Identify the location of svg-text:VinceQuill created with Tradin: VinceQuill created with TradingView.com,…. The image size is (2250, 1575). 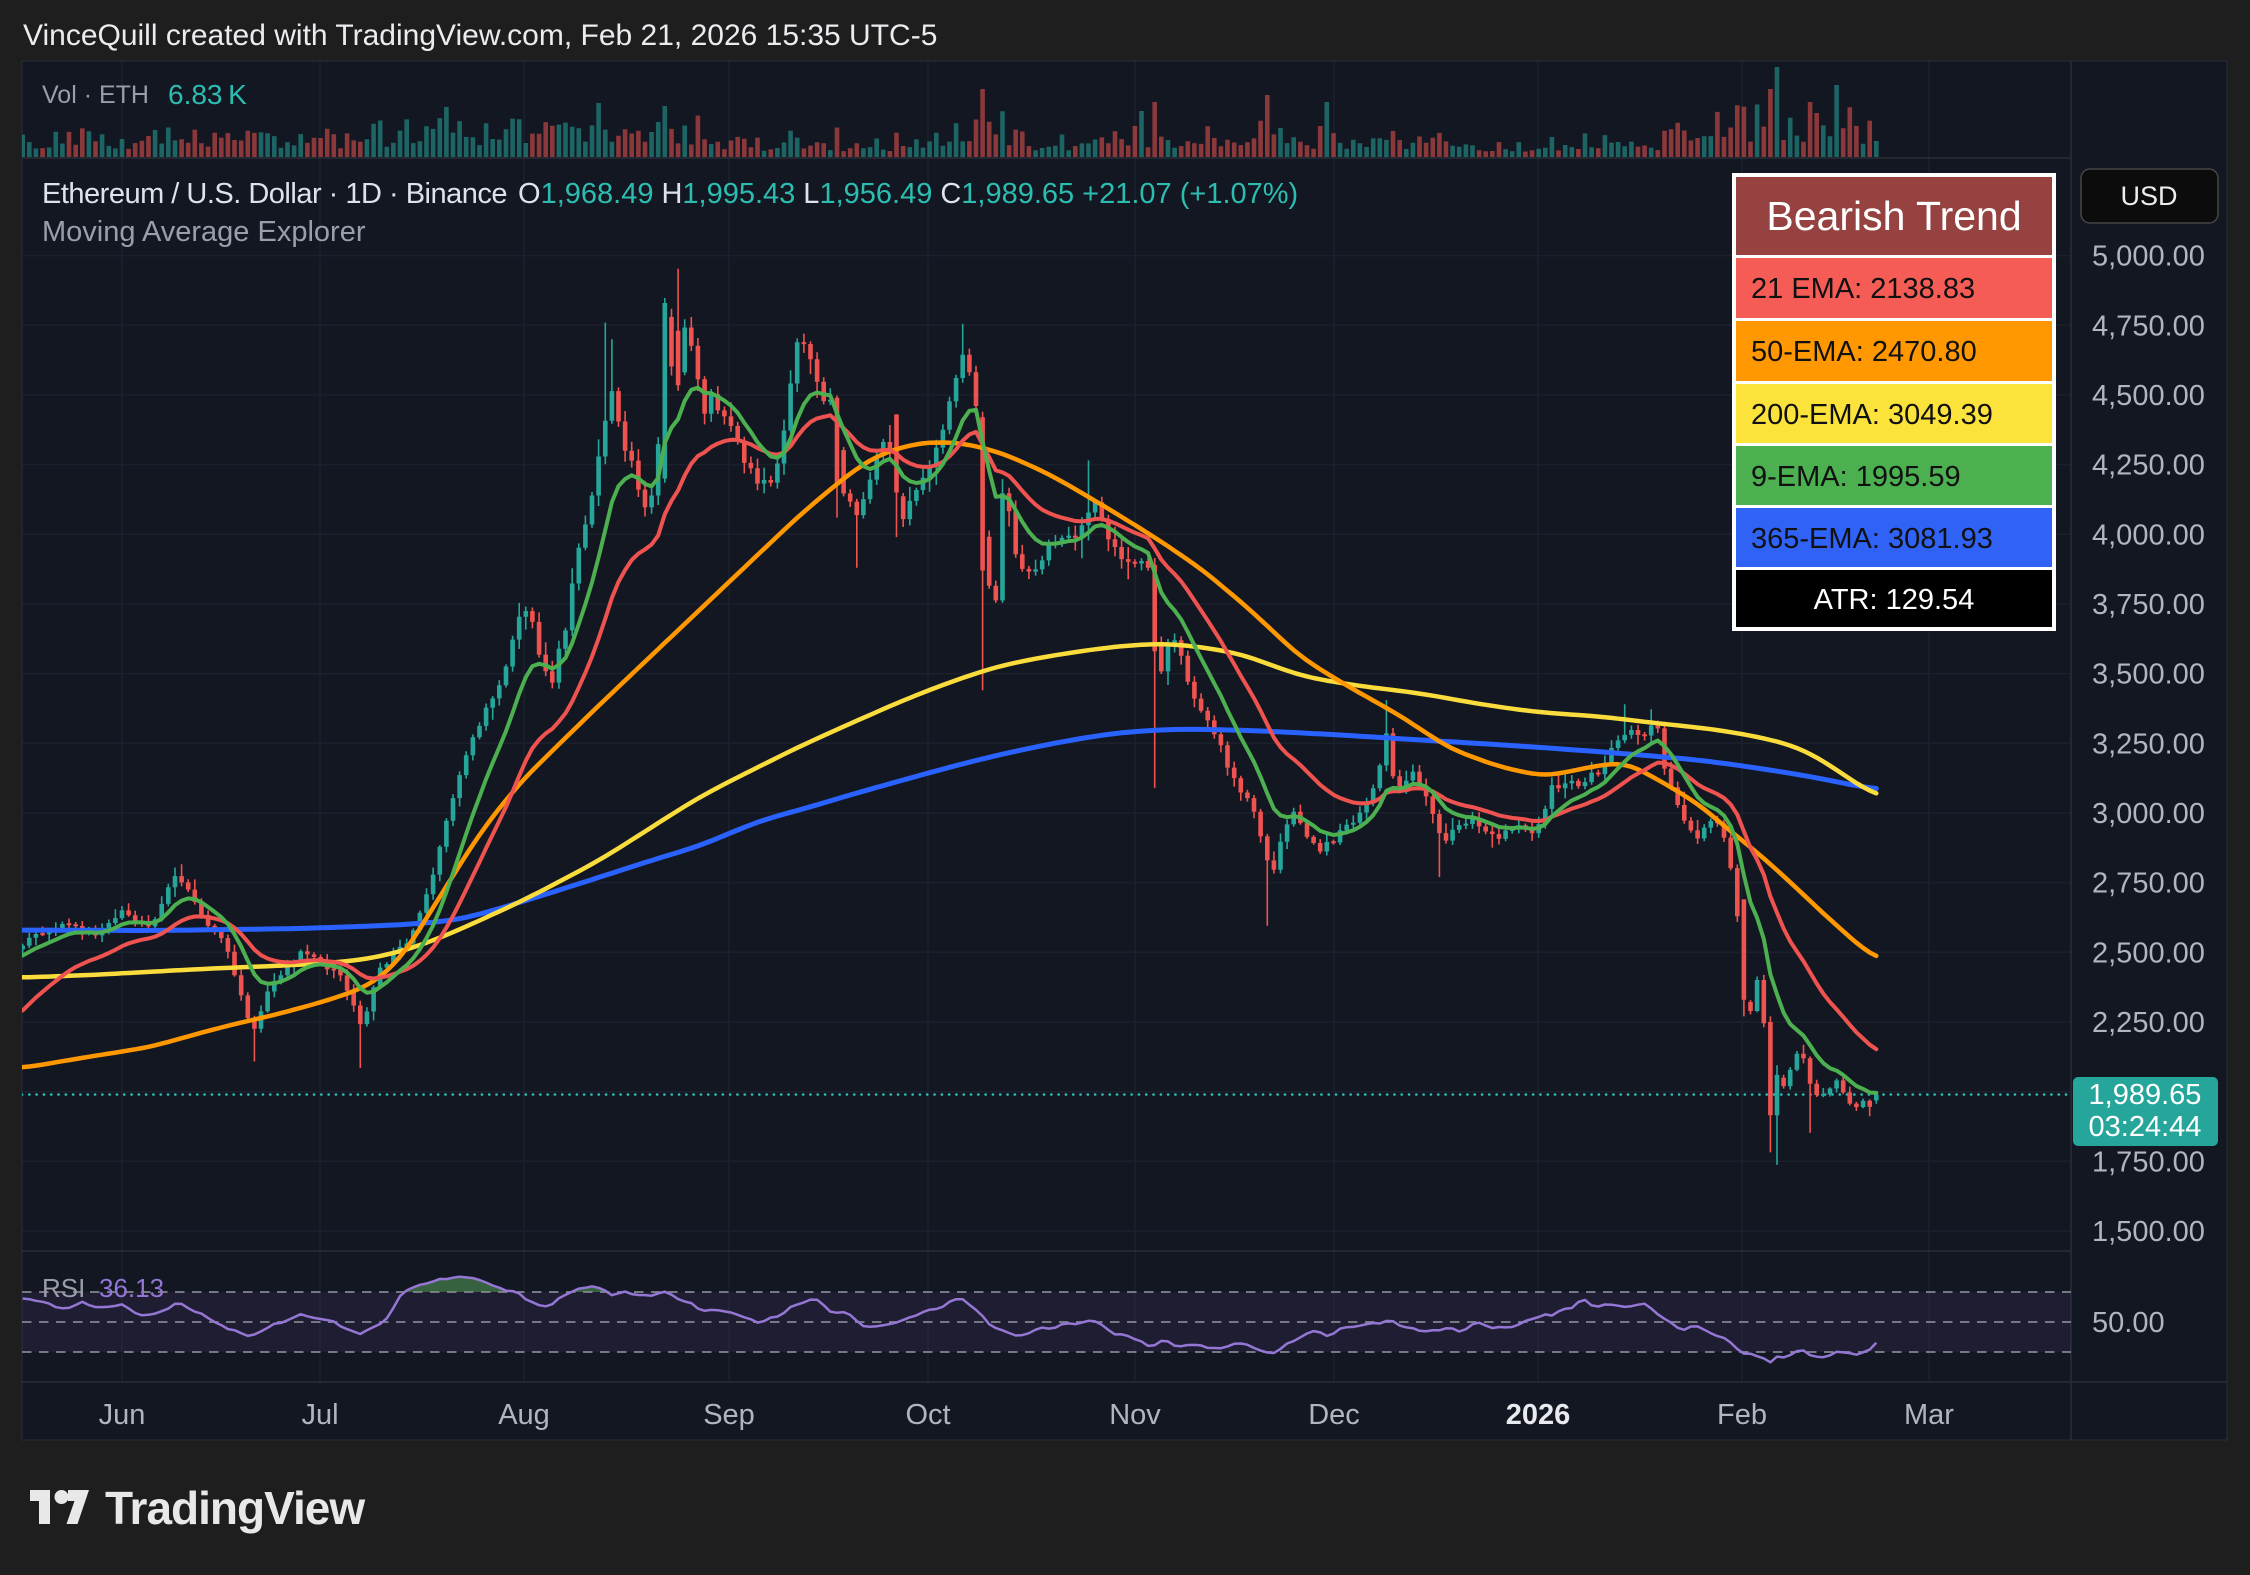
(480, 35).